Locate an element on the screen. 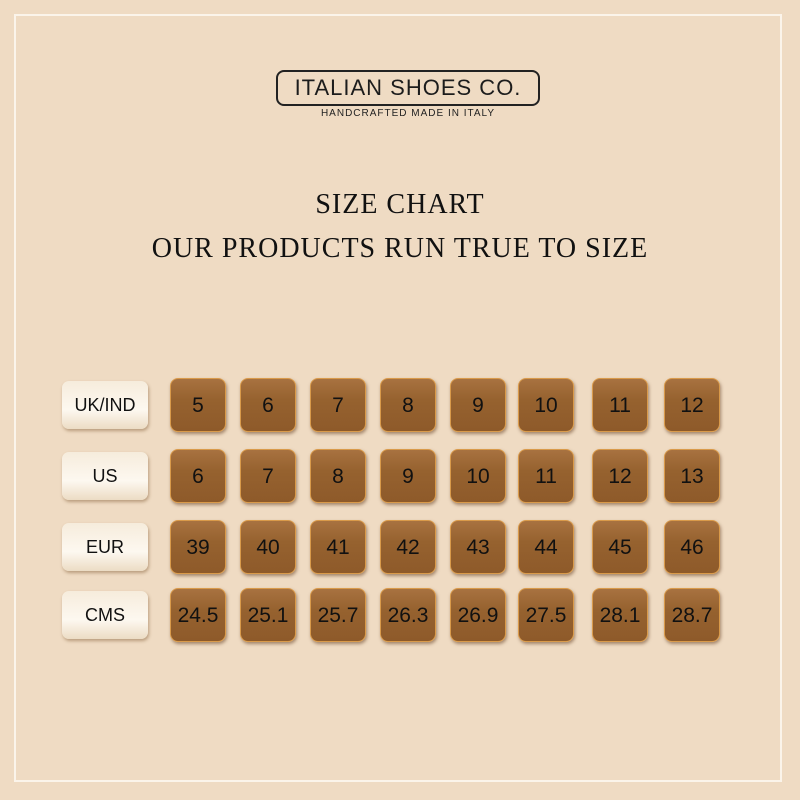  size-cell: 24.5 is located at coordinates (198, 615).